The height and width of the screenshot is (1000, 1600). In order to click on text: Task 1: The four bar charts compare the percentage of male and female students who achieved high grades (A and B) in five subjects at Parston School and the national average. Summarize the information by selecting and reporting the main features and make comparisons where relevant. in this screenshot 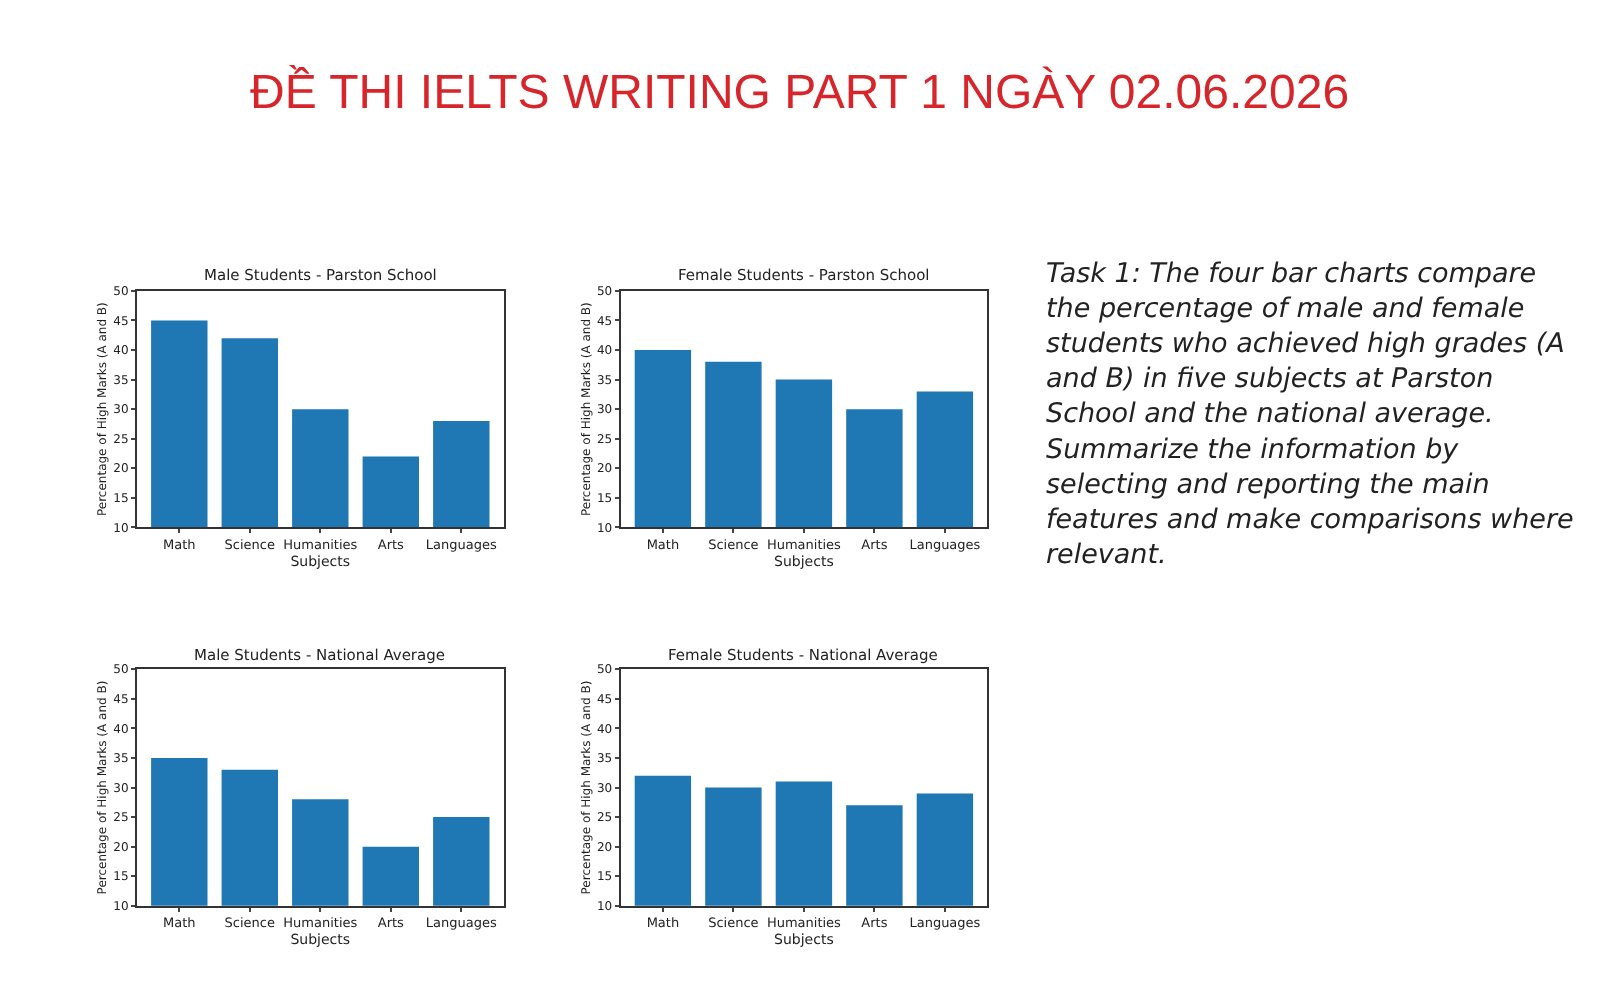, I will do `click(1310, 414)`.